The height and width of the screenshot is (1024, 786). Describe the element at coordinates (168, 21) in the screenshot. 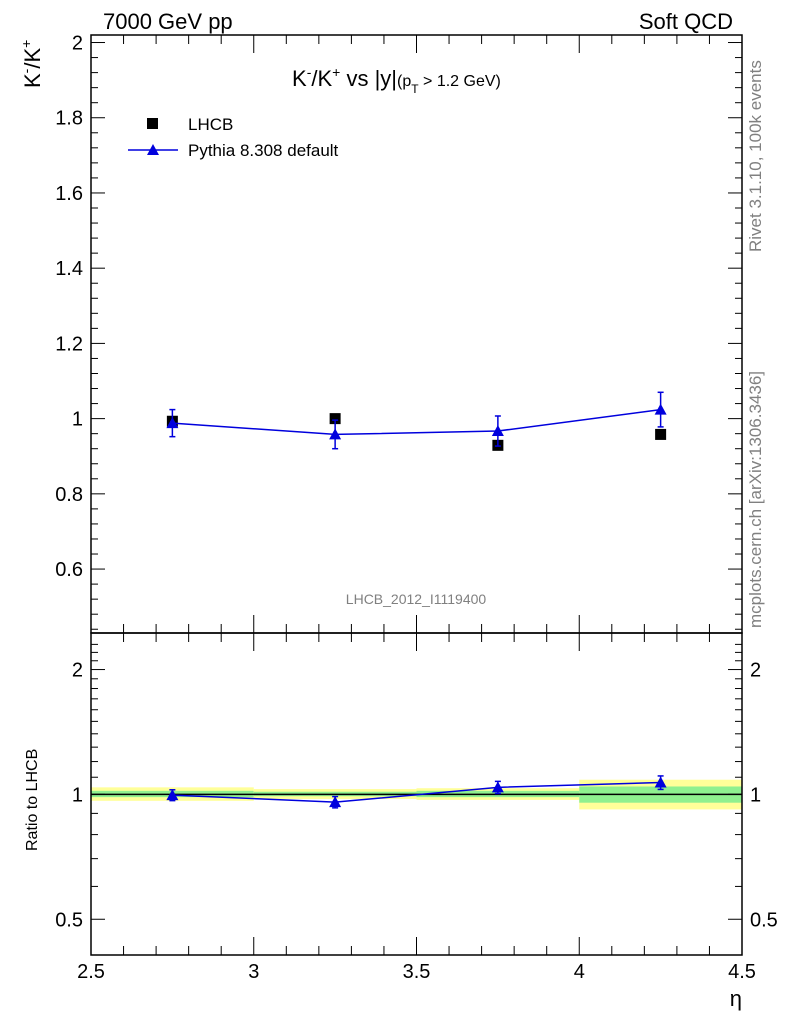

I see `header-left-label: 7000 GeV pp` at that location.